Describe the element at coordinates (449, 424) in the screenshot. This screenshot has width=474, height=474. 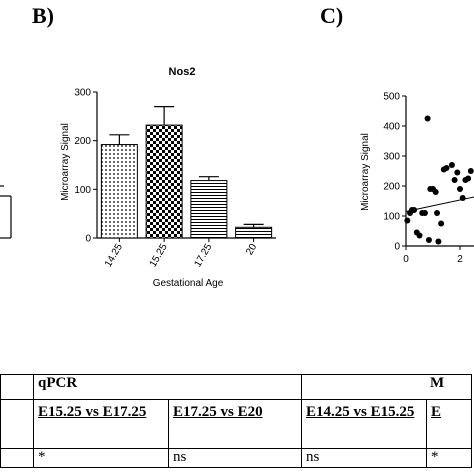
I see `comparison-partial: E` at that location.